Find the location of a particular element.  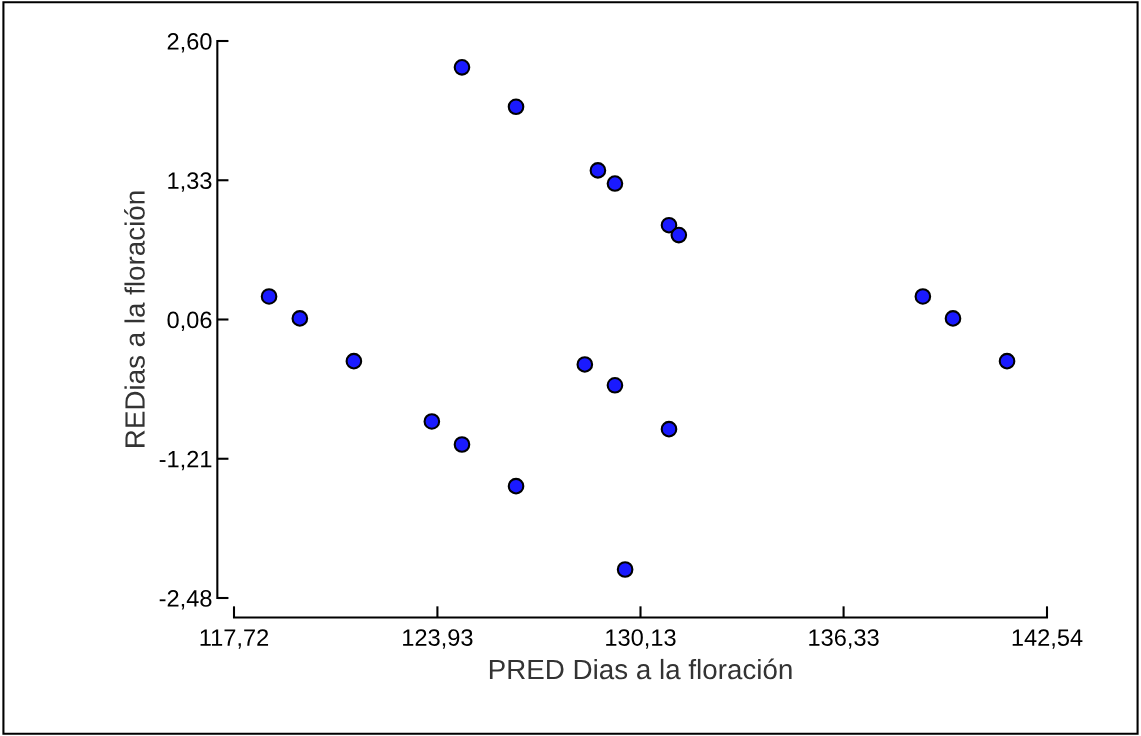

y-tick-label: -2,48 is located at coordinates (185, 600).